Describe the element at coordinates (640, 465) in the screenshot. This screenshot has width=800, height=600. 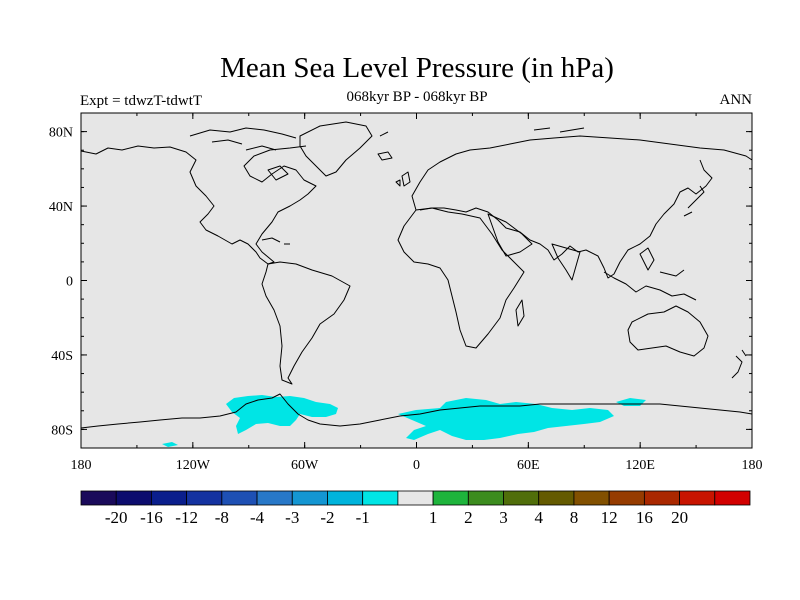
I see `lon-tick-label: 120E` at that location.